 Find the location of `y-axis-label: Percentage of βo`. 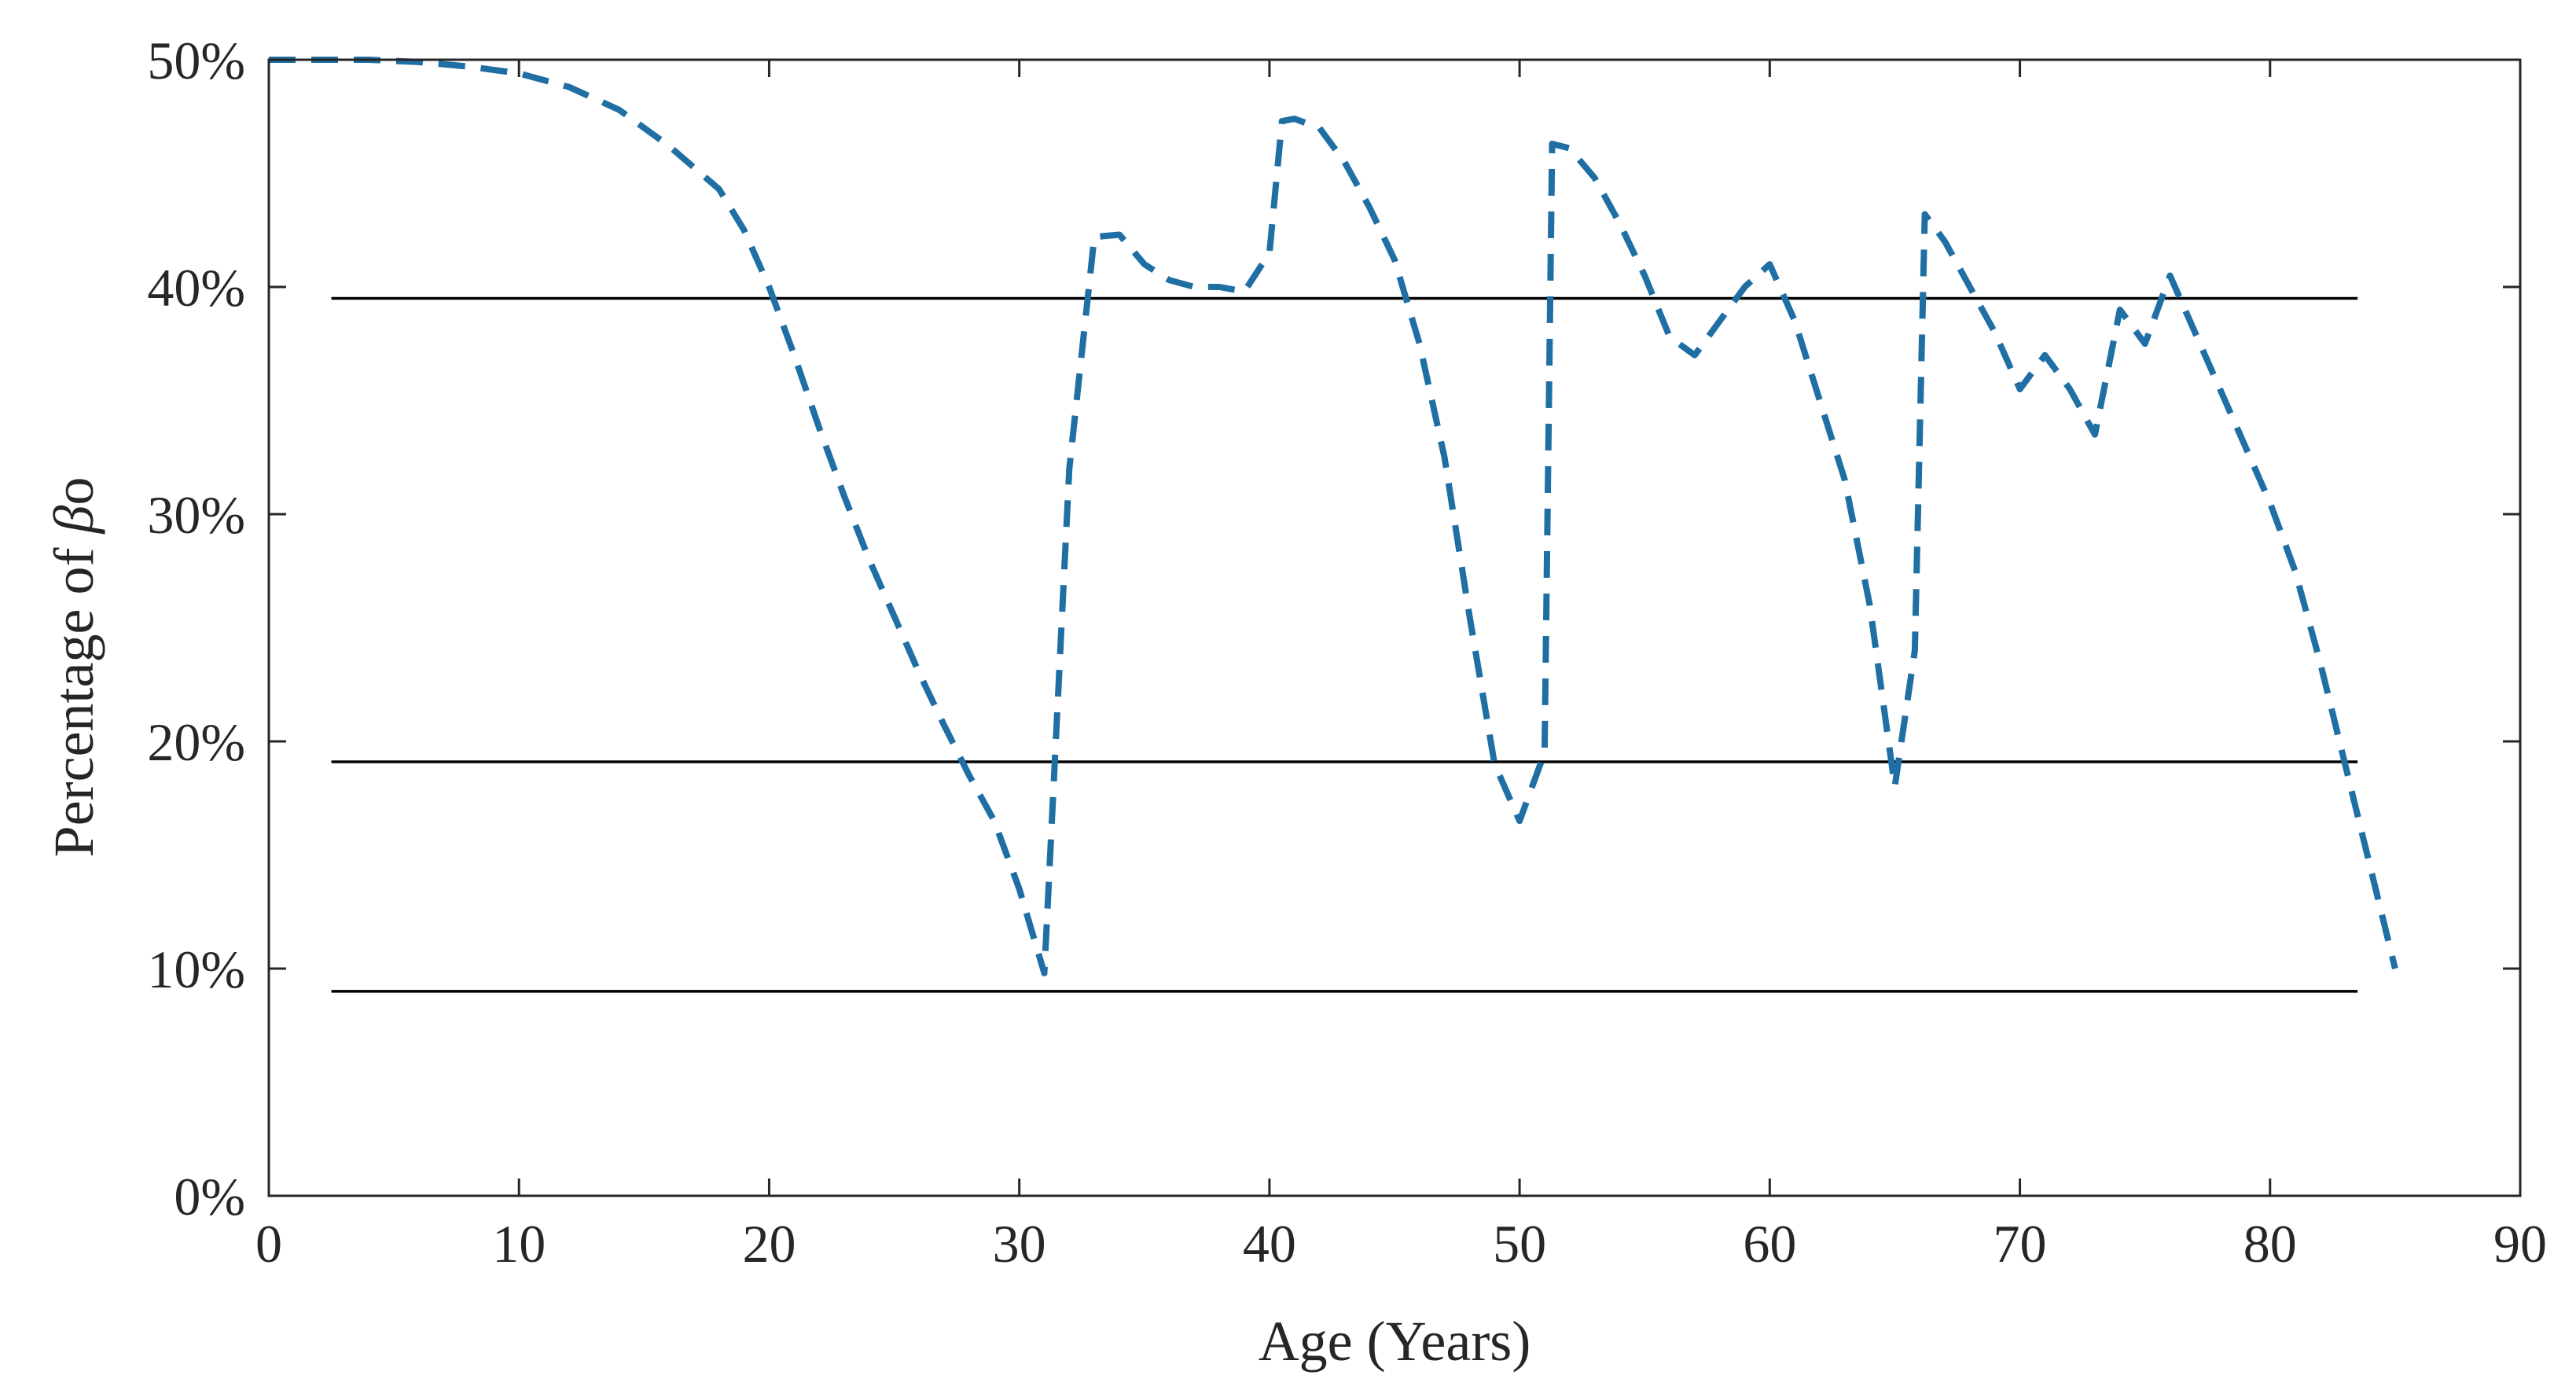

y-axis-label: Percentage of βo is located at coordinates (73, 667).